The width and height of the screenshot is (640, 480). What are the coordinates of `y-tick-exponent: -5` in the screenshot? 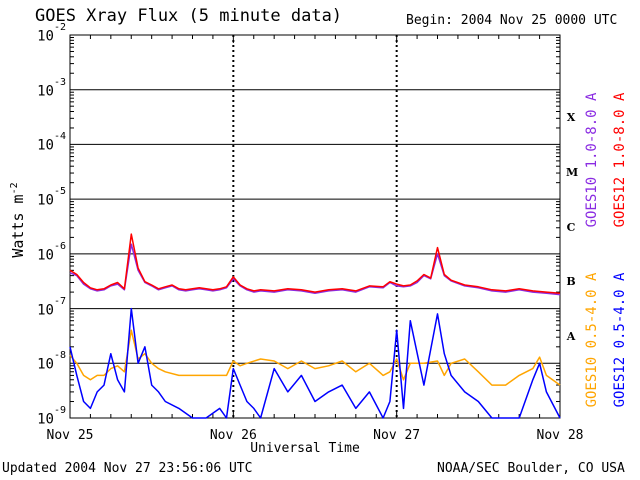 It's located at (59, 192).